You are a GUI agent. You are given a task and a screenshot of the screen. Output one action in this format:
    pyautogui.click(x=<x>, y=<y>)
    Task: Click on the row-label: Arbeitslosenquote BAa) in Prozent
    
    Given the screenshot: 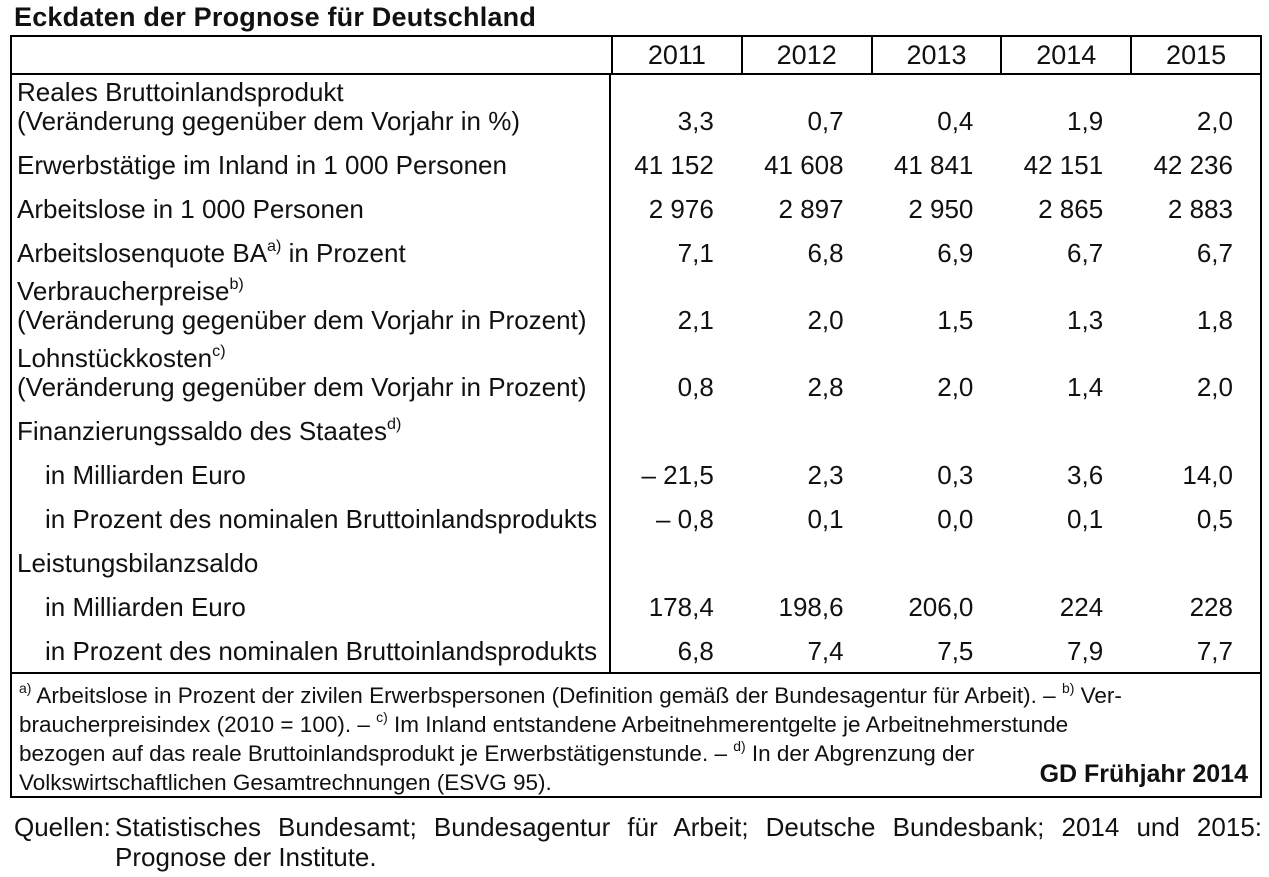 What is the action you would take?
    pyautogui.click(x=311, y=252)
    